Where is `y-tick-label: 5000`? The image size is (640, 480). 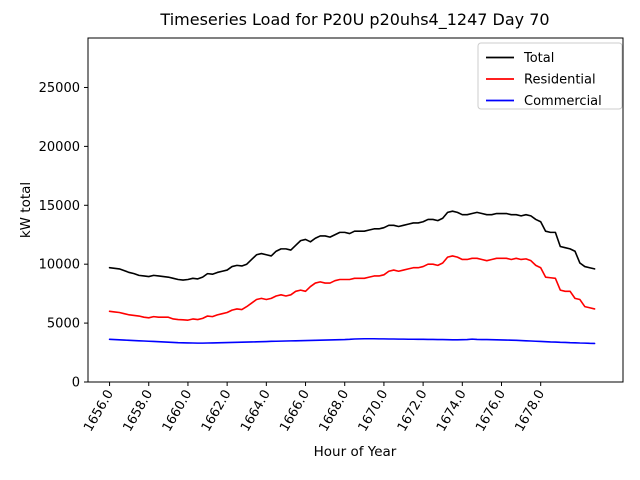 y-tick-label: 5000 is located at coordinates (63, 324).